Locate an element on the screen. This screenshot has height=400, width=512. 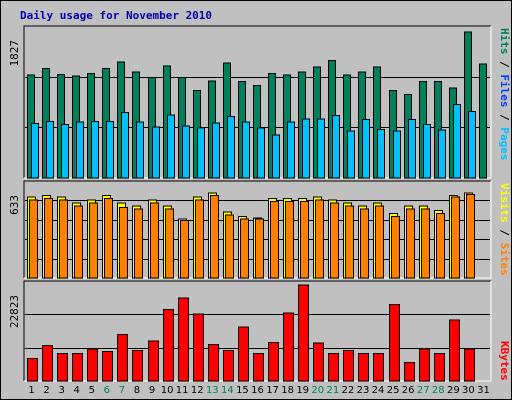
legend-hits: Hits is located at coordinates (504, 41).